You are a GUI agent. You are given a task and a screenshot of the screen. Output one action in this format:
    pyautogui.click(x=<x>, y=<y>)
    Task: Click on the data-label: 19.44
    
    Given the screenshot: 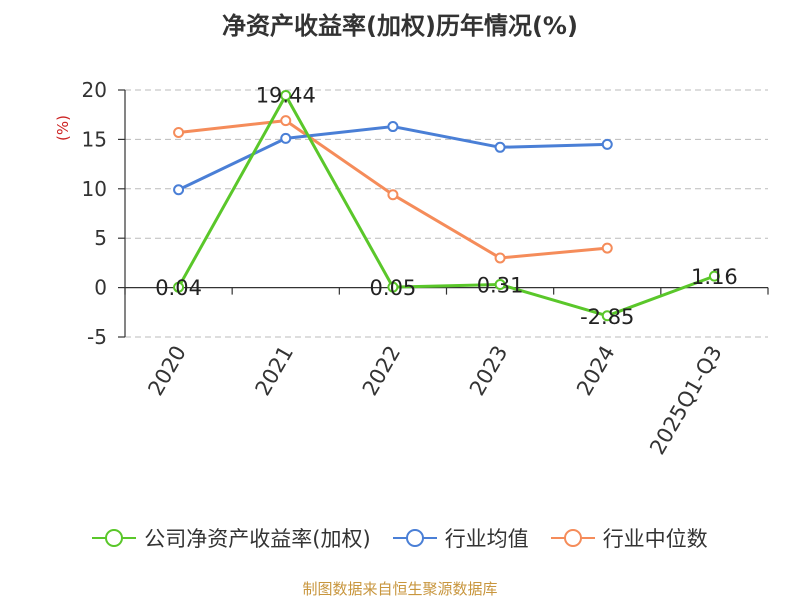 What is the action you would take?
    pyautogui.click(x=286, y=96)
    